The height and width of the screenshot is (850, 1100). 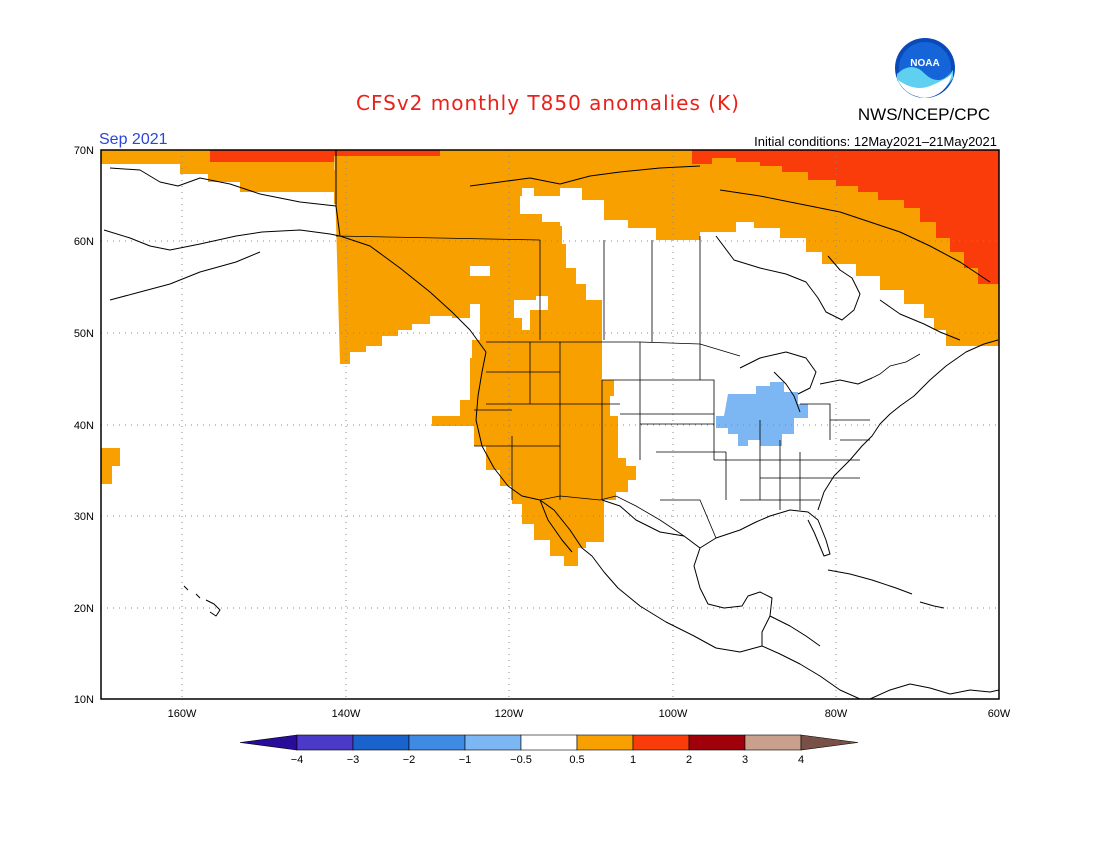 What do you see at coordinates (689, 760) in the screenshot?
I see `colorbar-label: 2` at bounding box center [689, 760].